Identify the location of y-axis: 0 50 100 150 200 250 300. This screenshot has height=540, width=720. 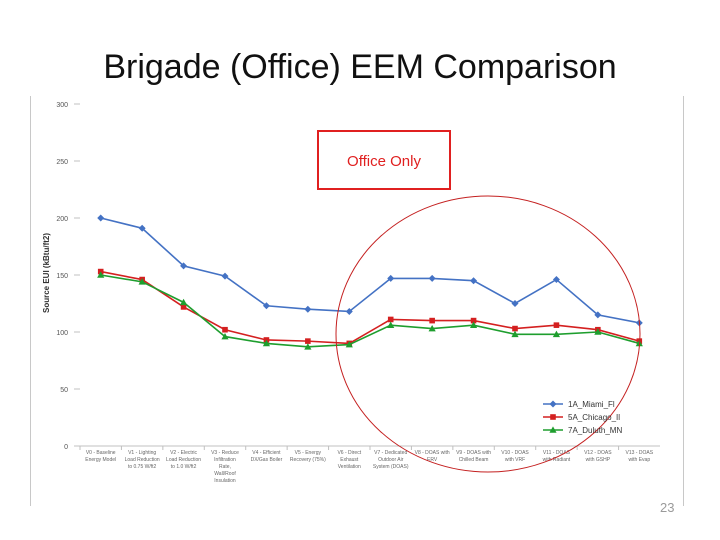
(68, 276).